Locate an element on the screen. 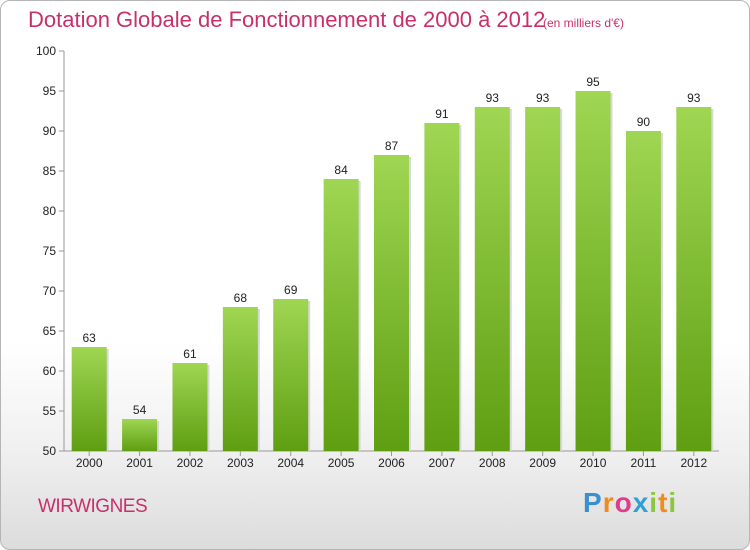 The height and width of the screenshot is (550, 750). y-tick-label: 100 is located at coordinates (46, 51).